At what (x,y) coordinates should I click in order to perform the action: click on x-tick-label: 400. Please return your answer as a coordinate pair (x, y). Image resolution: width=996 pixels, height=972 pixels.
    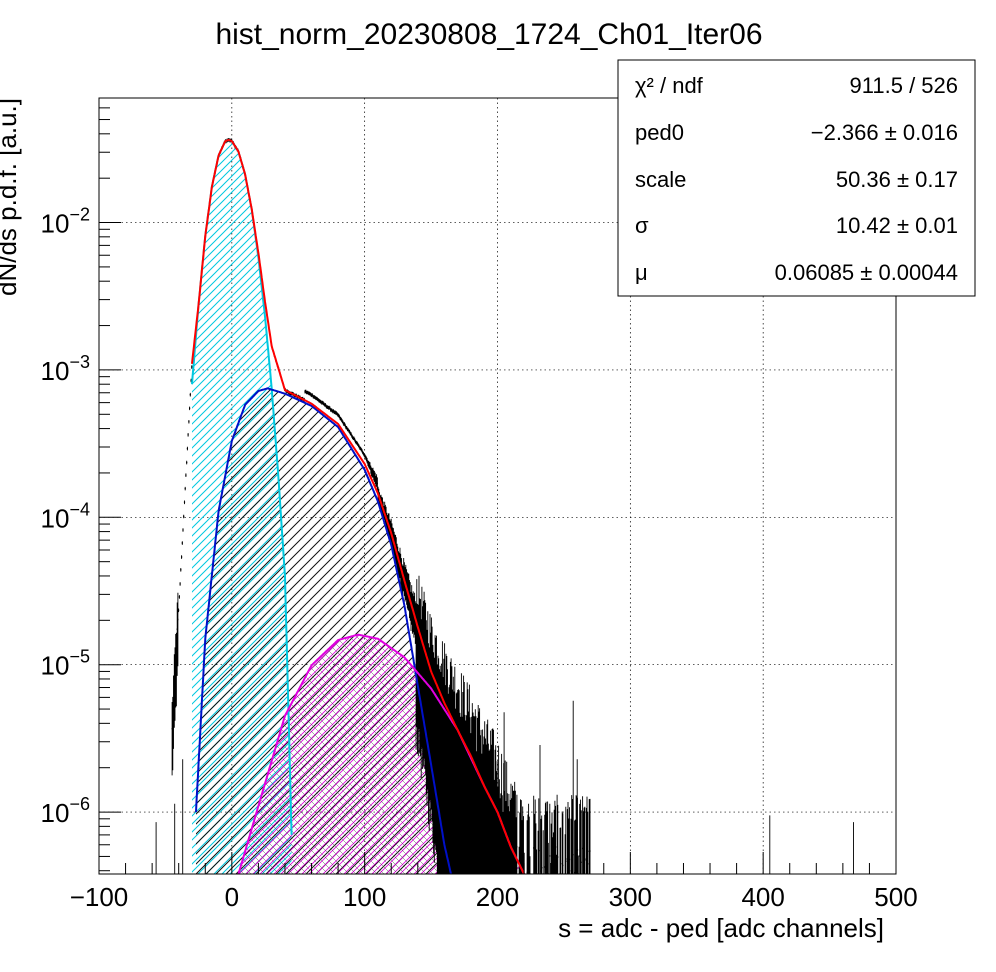
    Looking at the image, I should click on (762, 897).